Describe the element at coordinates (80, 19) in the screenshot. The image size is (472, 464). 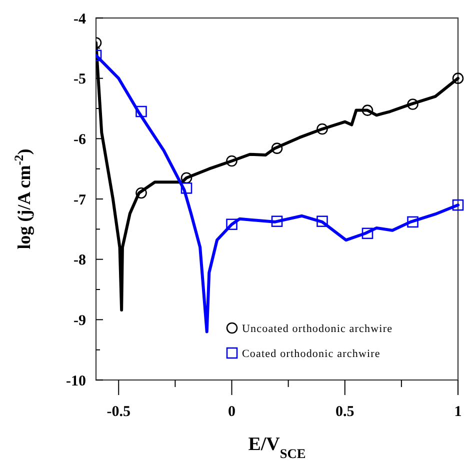
I see `y-tick-label: -4` at that location.